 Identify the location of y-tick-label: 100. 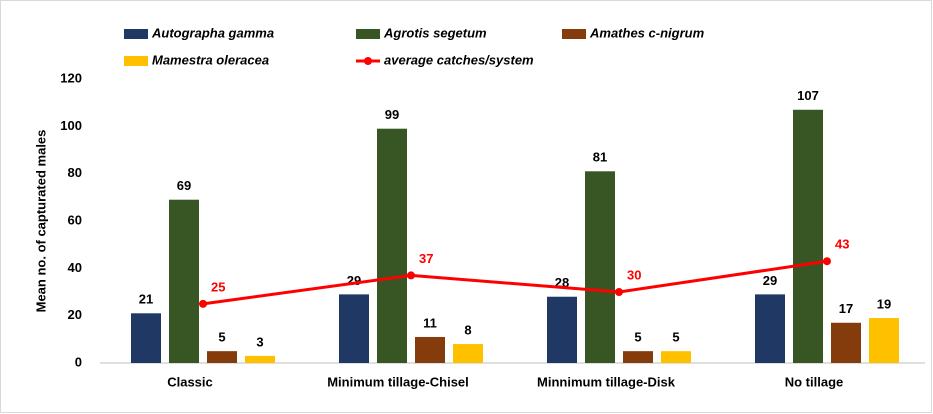
(71, 125).